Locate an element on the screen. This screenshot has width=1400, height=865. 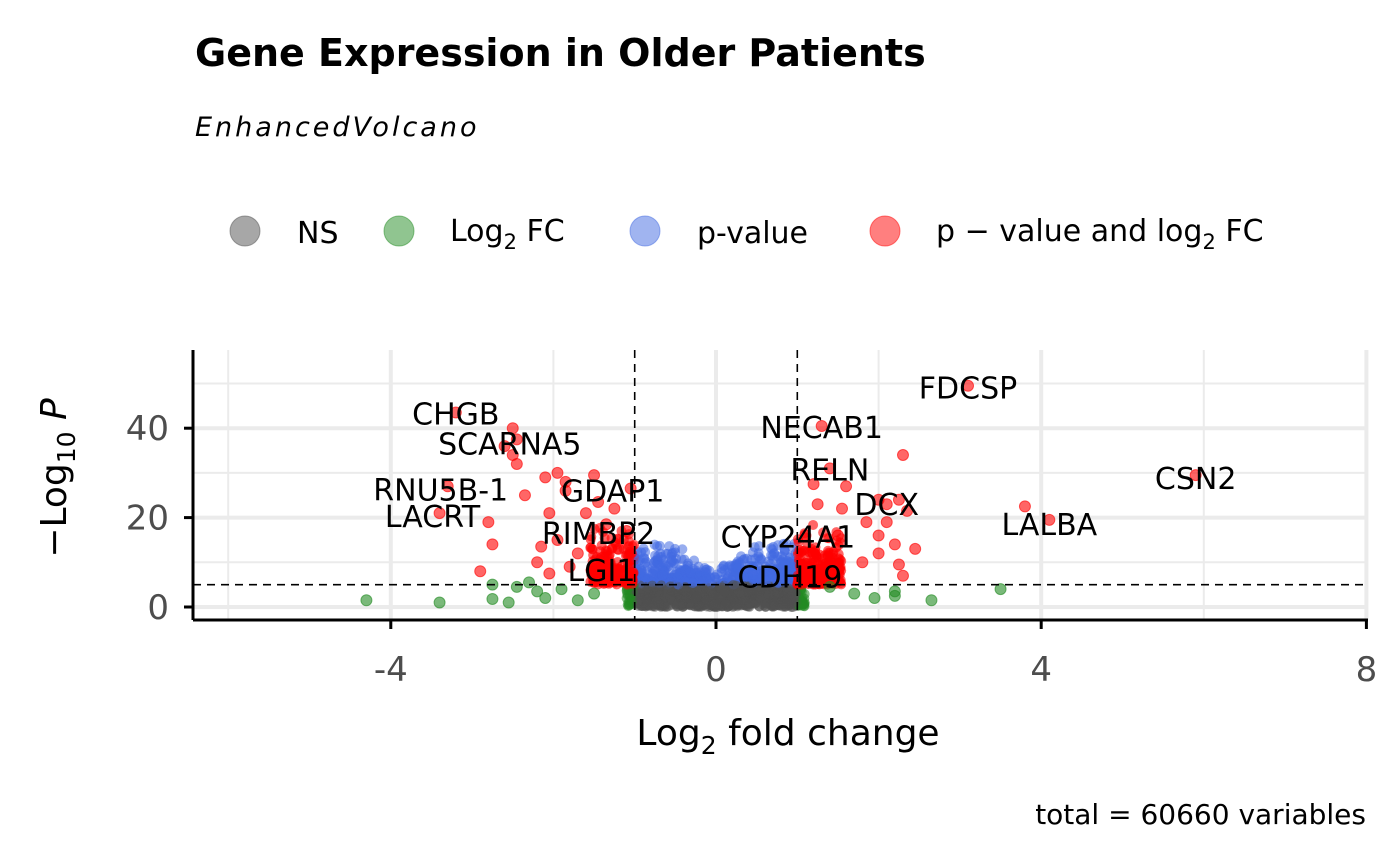
legend-label-pvalue: p-value is located at coordinates (752, 233).